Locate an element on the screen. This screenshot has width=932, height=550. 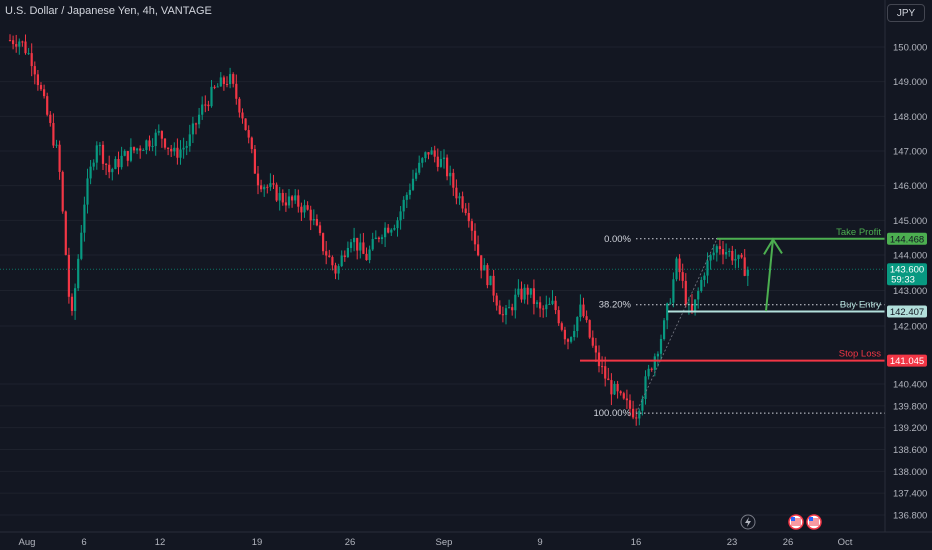
time-tick-label: 9 is located at coordinates (539, 542).